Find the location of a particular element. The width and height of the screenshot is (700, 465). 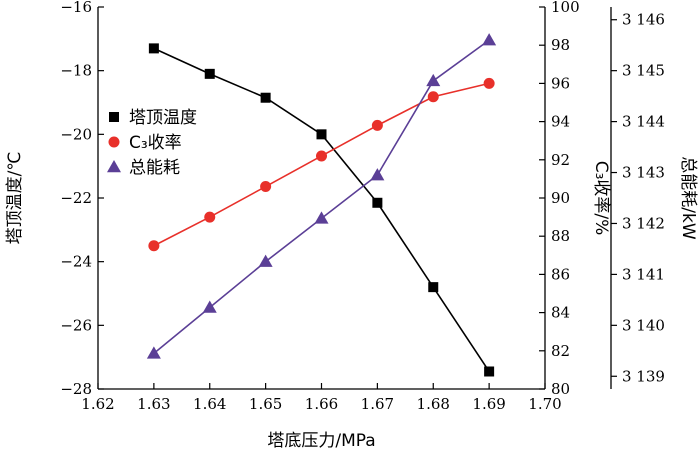

yield-tick-label: 96 is located at coordinates (560, 83).